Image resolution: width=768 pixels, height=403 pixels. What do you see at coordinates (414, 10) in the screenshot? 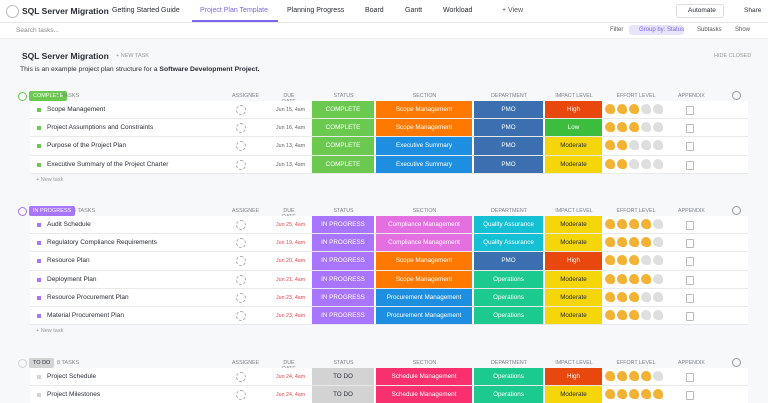
I see `view-tab: Gantt` at bounding box center [414, 10].